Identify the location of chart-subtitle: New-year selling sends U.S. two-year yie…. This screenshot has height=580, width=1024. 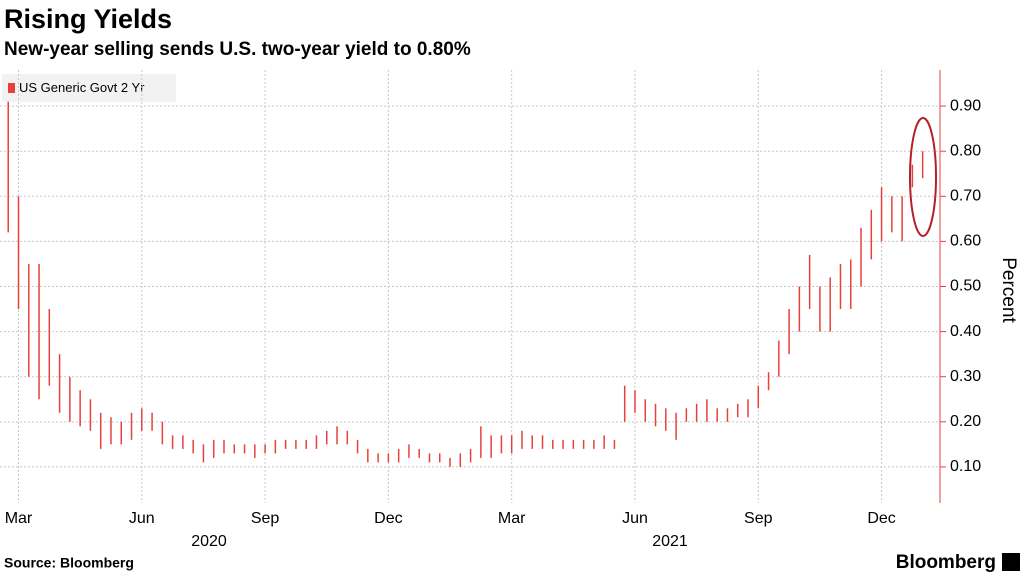
(237, 49).